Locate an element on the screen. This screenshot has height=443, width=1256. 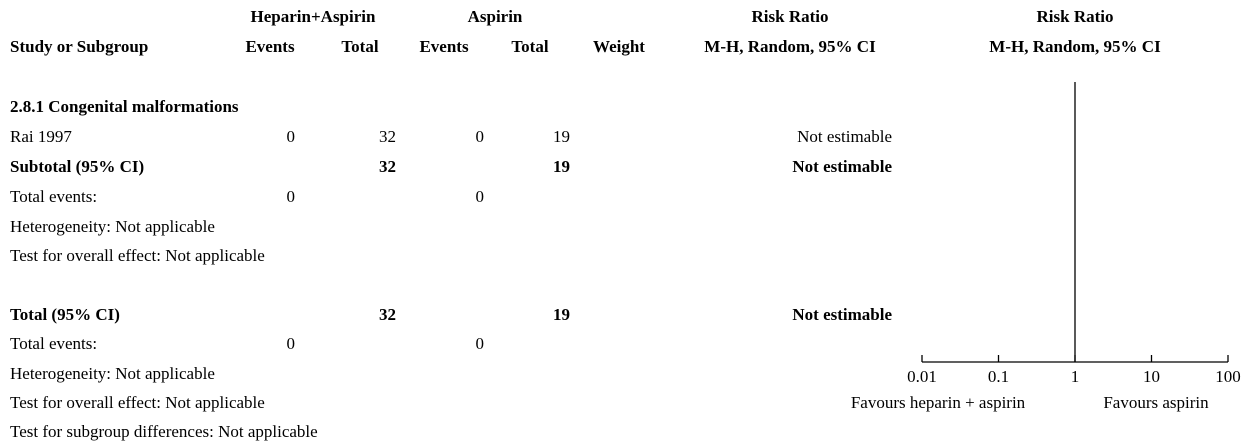
study-row-rr: Not estimable is located at coordinates (844, 136).